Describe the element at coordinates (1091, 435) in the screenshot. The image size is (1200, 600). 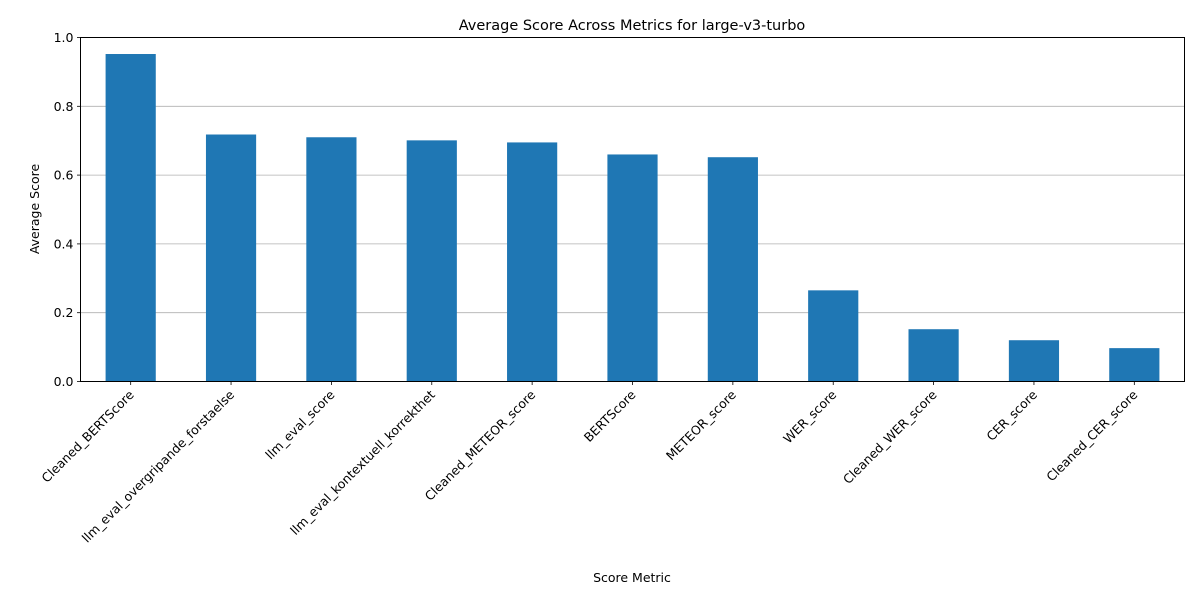
I see `x-tick-label: Cleaned_CER_score` at that location.